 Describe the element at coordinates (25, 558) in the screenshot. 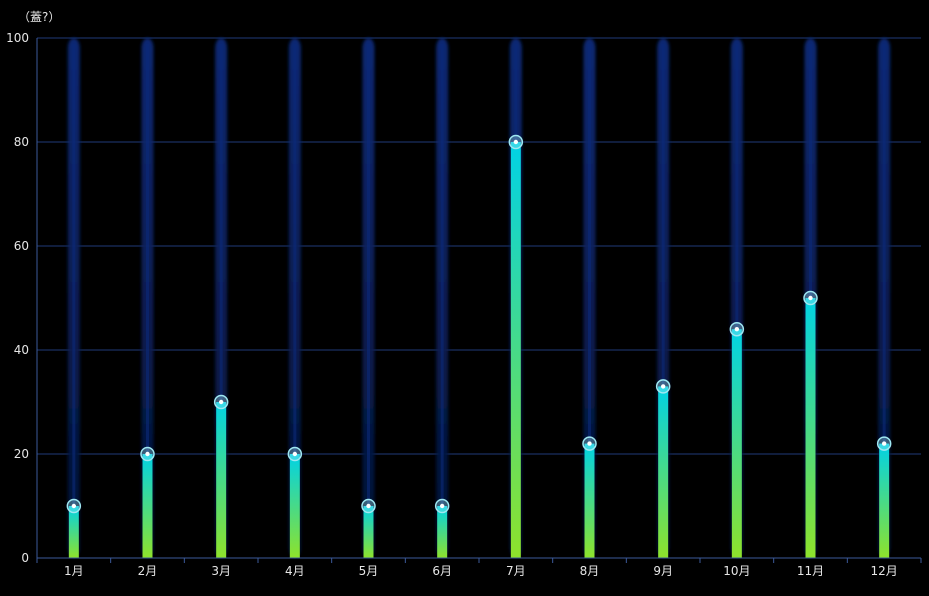

I see `y-tick-label: 0` at that location.